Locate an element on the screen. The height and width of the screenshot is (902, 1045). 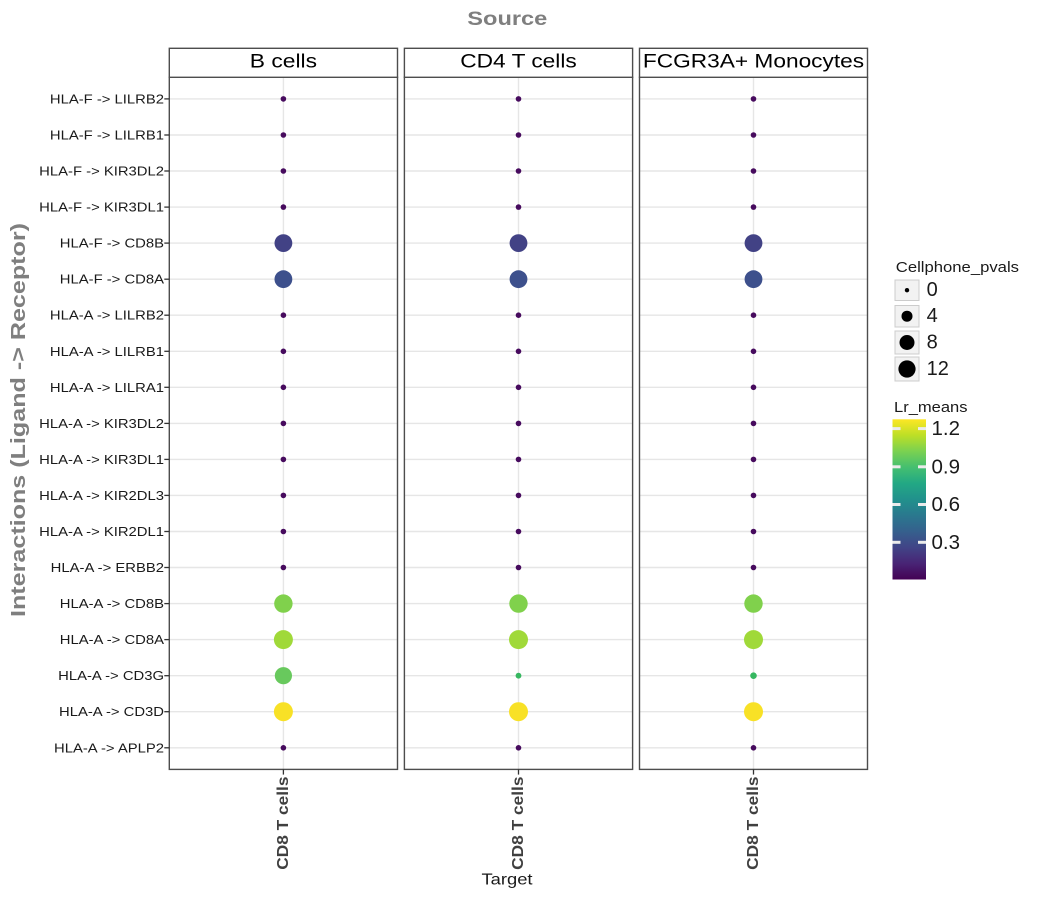
svg-text: HLA-F -> KIR3DL1 is located at coordinates (101, 207).